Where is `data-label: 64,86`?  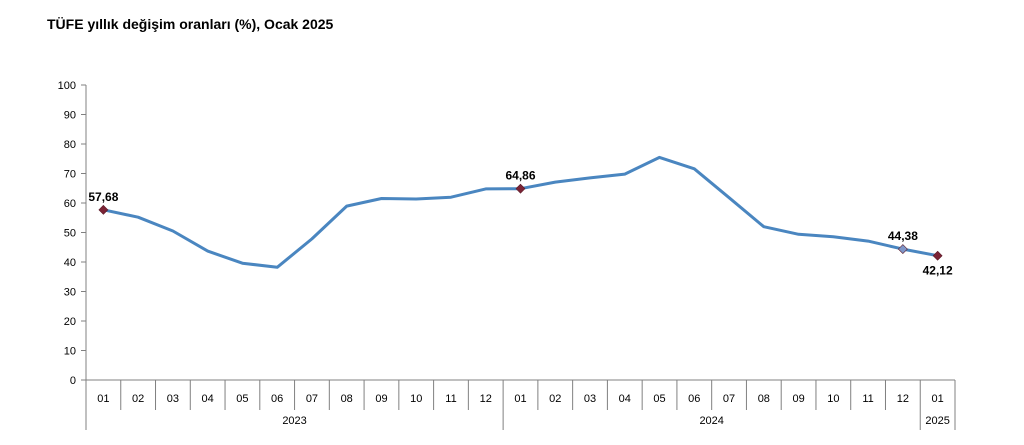
data-label: 64,86 is located at coordinates (520, 176).